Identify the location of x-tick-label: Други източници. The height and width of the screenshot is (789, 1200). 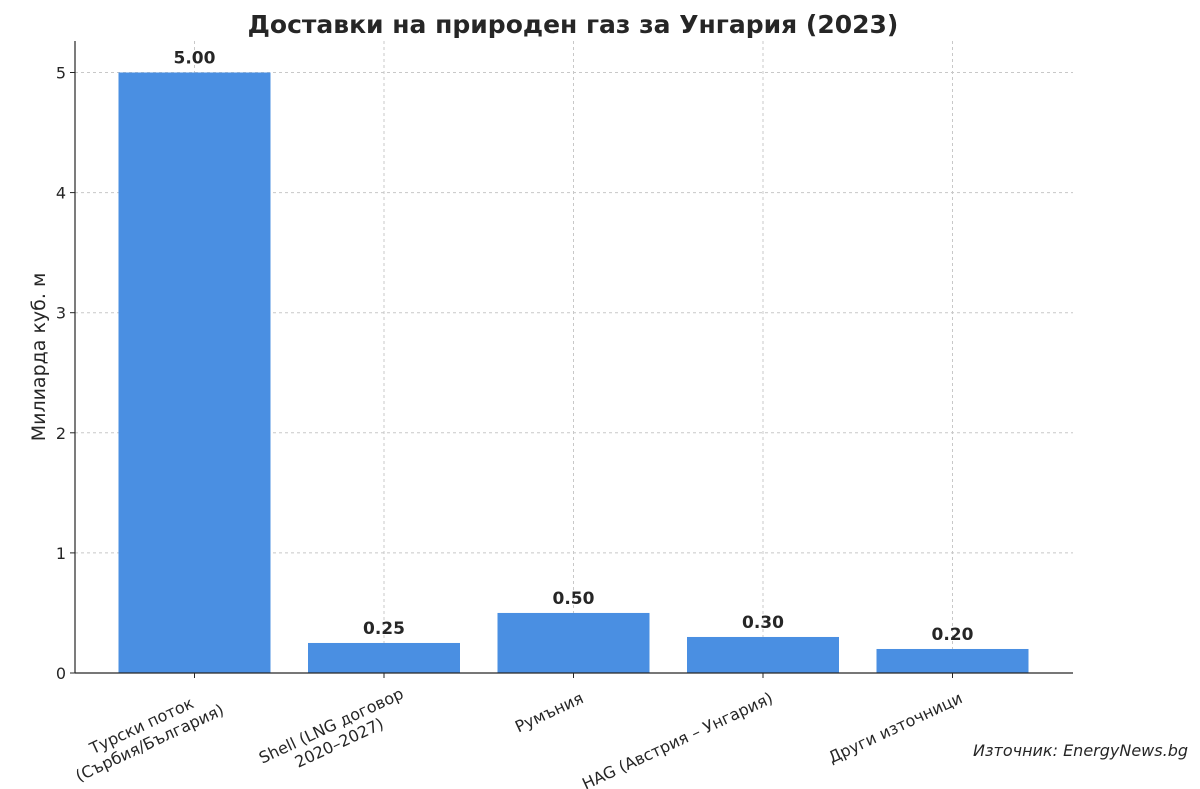
(895, 727).